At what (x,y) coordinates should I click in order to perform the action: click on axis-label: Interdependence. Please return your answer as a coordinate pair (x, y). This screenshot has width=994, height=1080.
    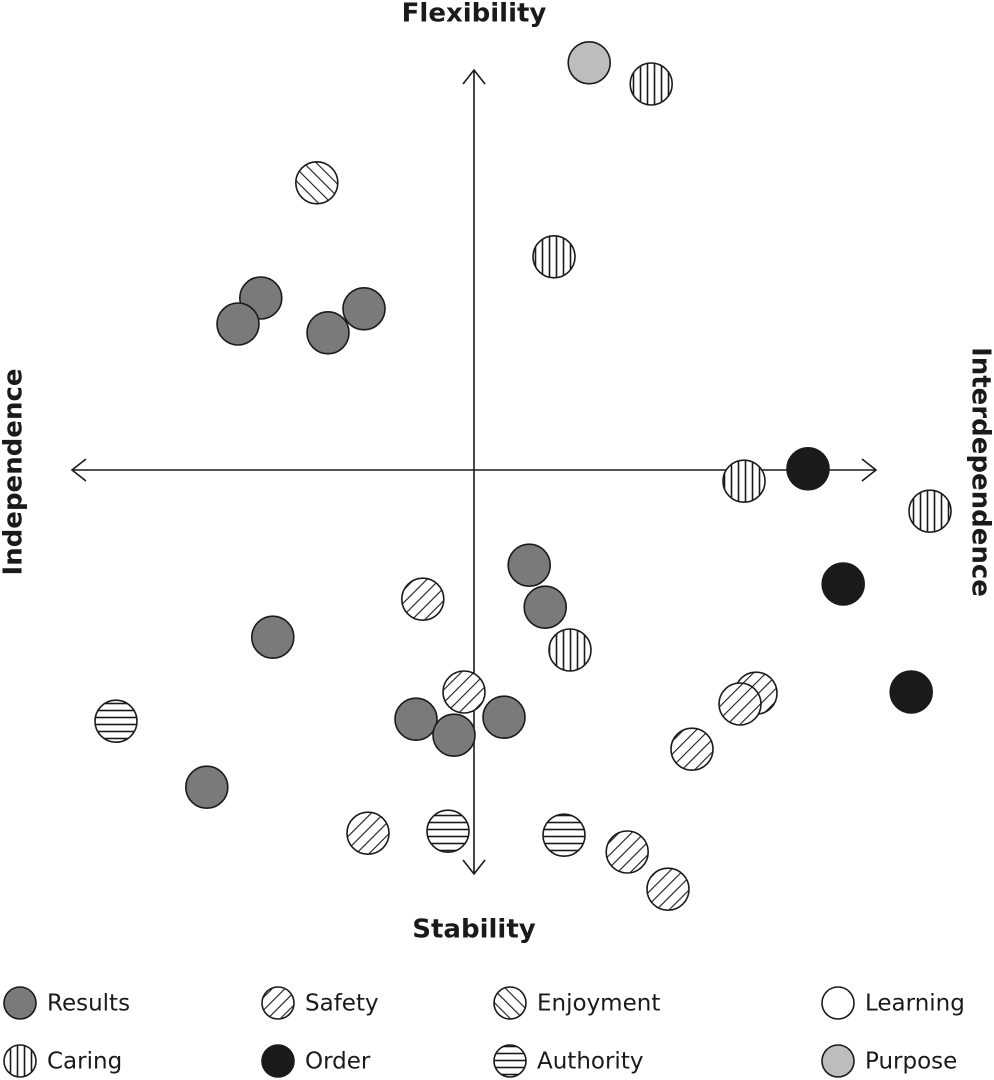
    Looking at the image, I should click on (980, 472).